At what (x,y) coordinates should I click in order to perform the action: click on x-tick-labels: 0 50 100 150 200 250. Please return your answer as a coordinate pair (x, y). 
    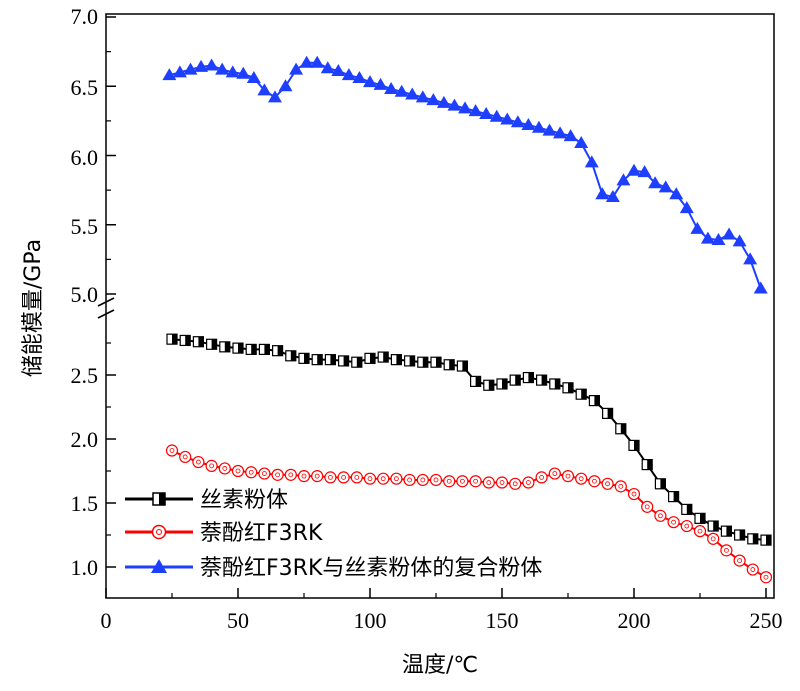
    Looking at the image, I should click on (442, 620).